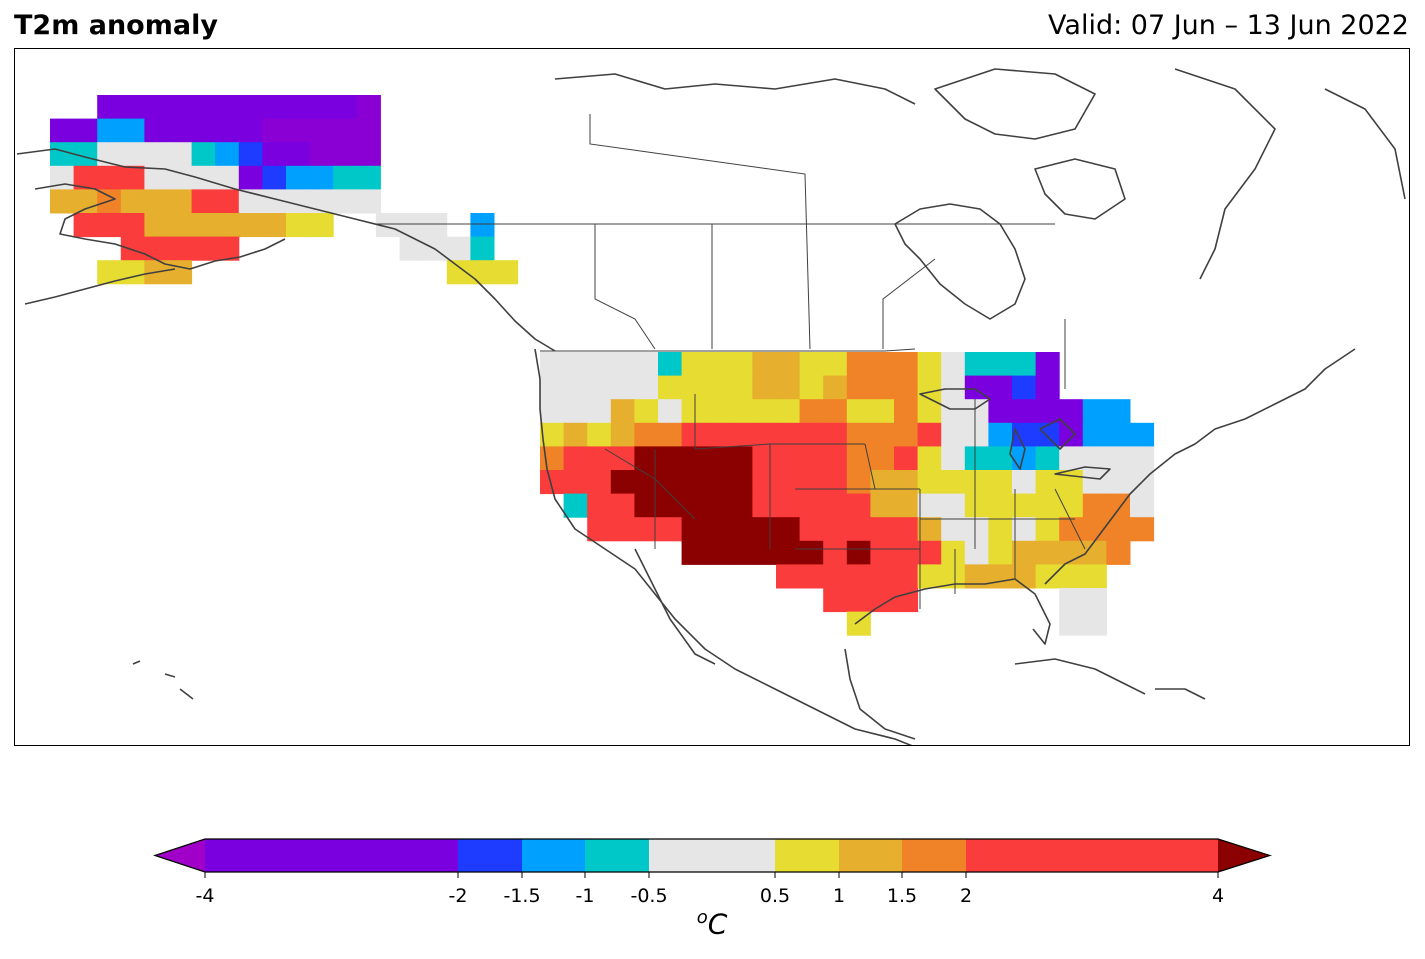 Image resolution: width=1425 pixels, height=959 pixels. I want to click on colorbar-tick-label: -0.5, so click(649, 896).